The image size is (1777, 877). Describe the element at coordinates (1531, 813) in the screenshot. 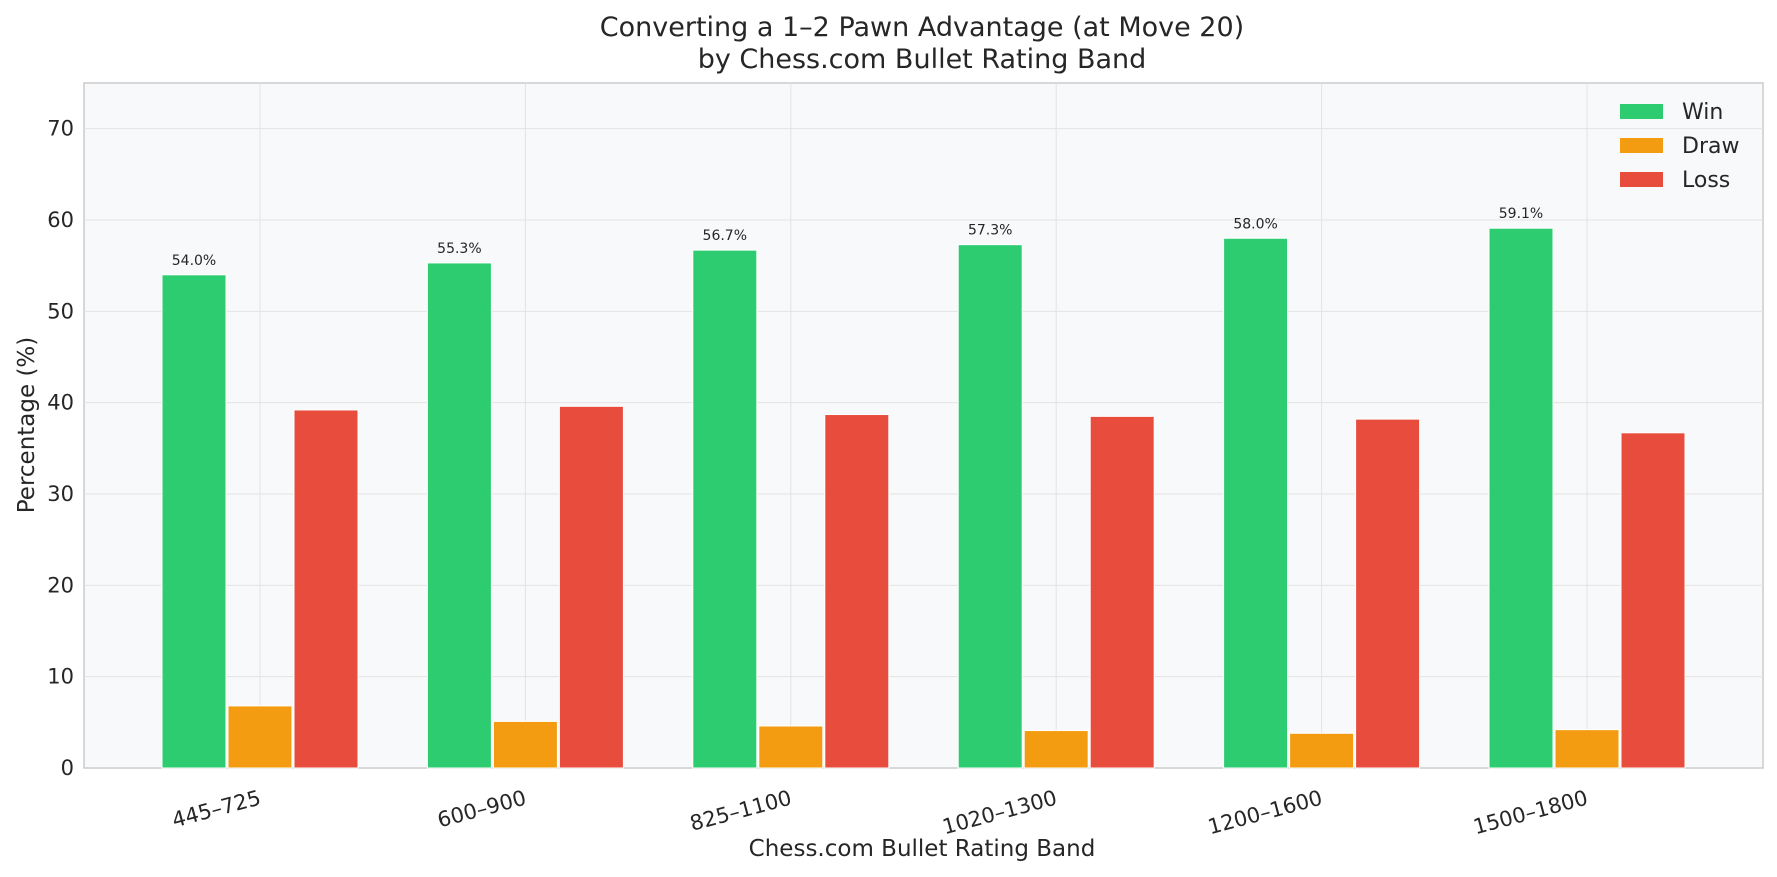

I see `x-tick-label: 1500–1800` at that location.